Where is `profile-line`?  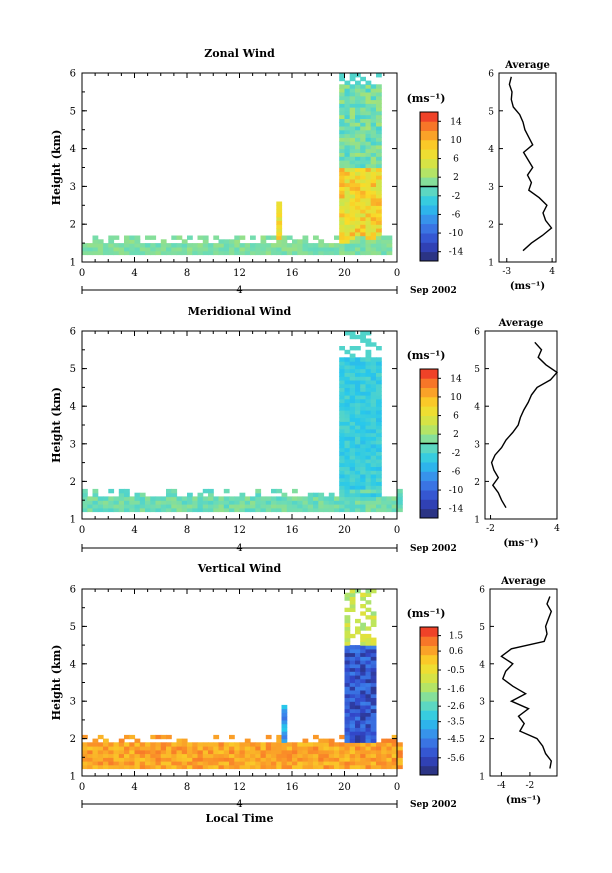
profile-line is located at coordinates (530, 164).